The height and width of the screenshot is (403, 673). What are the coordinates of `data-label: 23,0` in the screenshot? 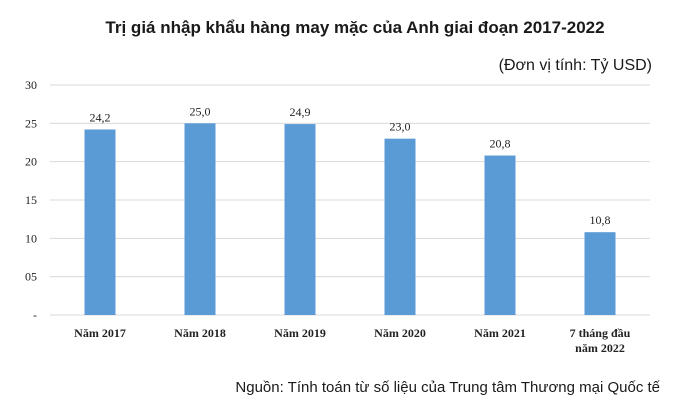 It's located at (400, 127).